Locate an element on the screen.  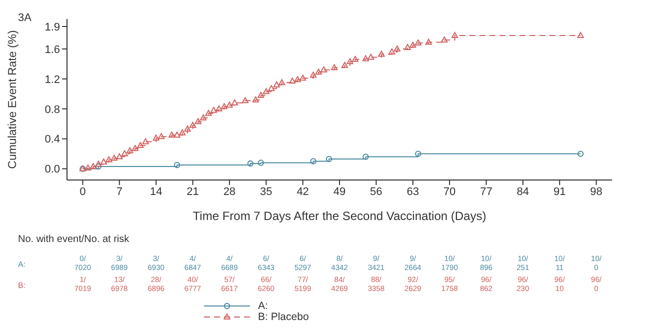
x-tick-label: 91 is located at coordinates (559, 192).